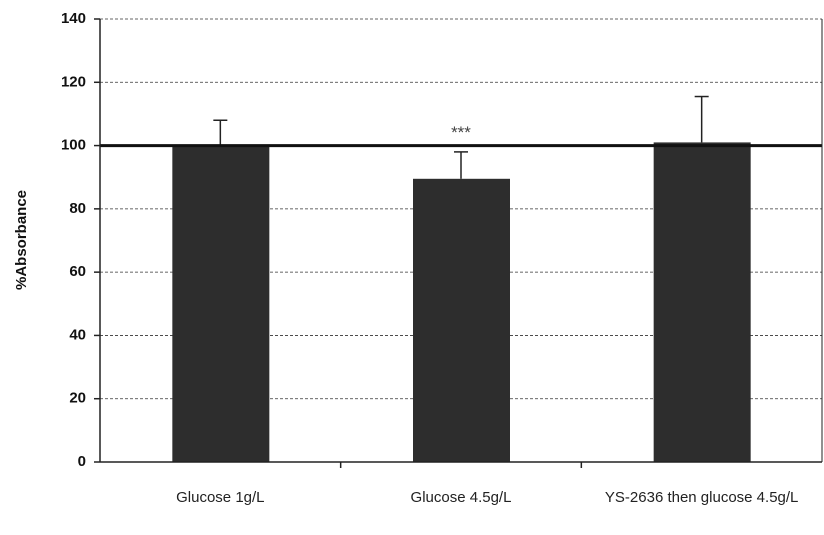 This screenshot has height=535, width=824. I want to click on y-tick-label: 40, so click(77, 334).